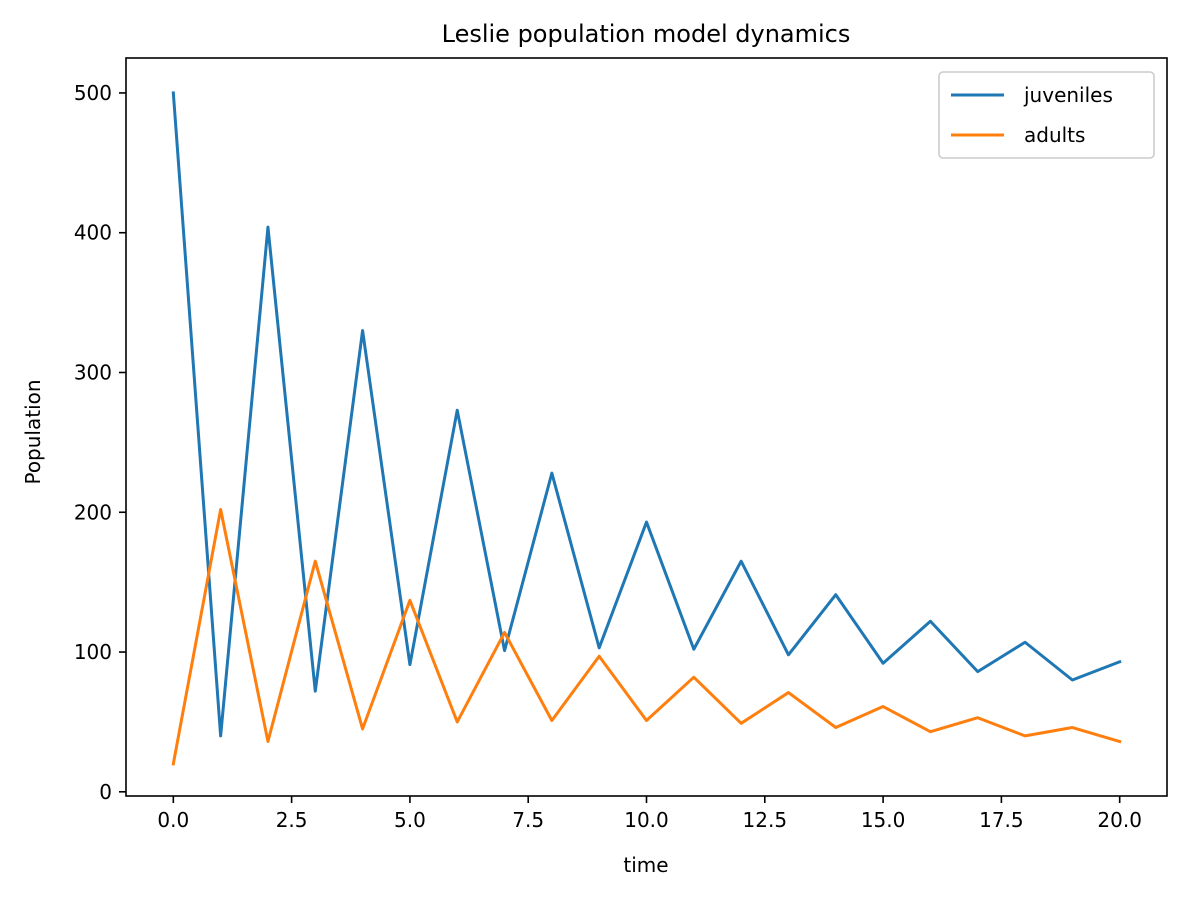  What do you see at coordinates (1054, 135) in the screenshot?
I see `legend-label-adults: adults` at bounding box center [1054, 135].